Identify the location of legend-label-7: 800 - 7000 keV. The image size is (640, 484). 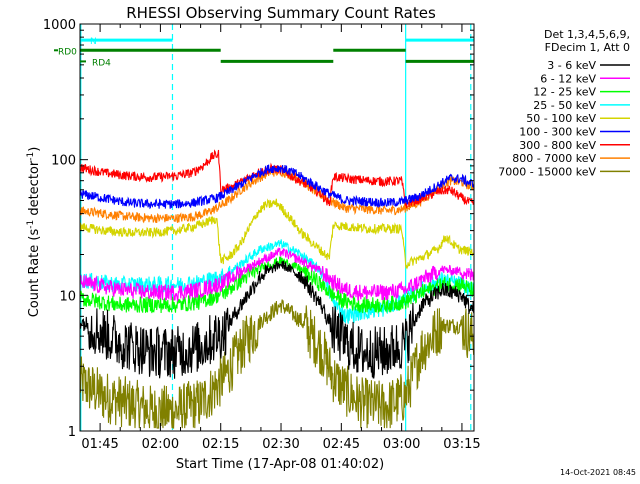
(554, 158).